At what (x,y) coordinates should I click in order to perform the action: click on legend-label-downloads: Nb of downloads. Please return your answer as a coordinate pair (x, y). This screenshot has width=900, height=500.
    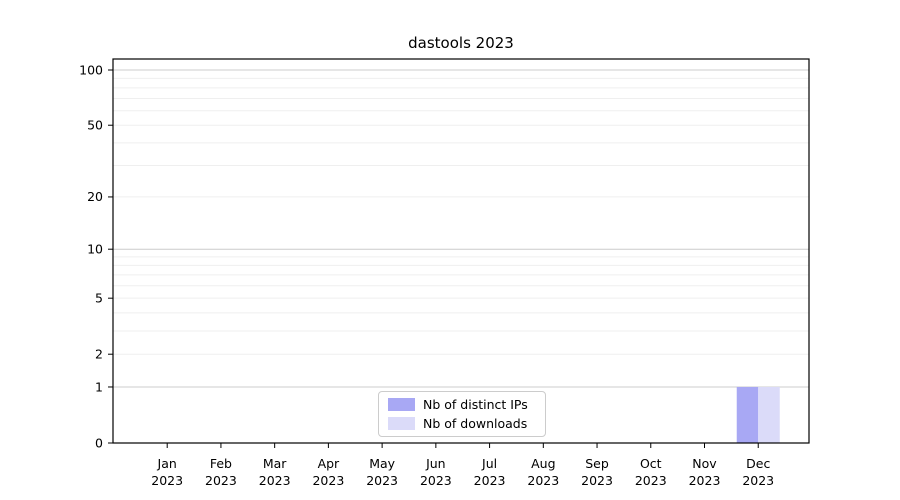
    Looking at the image, I should click on (475, 423).